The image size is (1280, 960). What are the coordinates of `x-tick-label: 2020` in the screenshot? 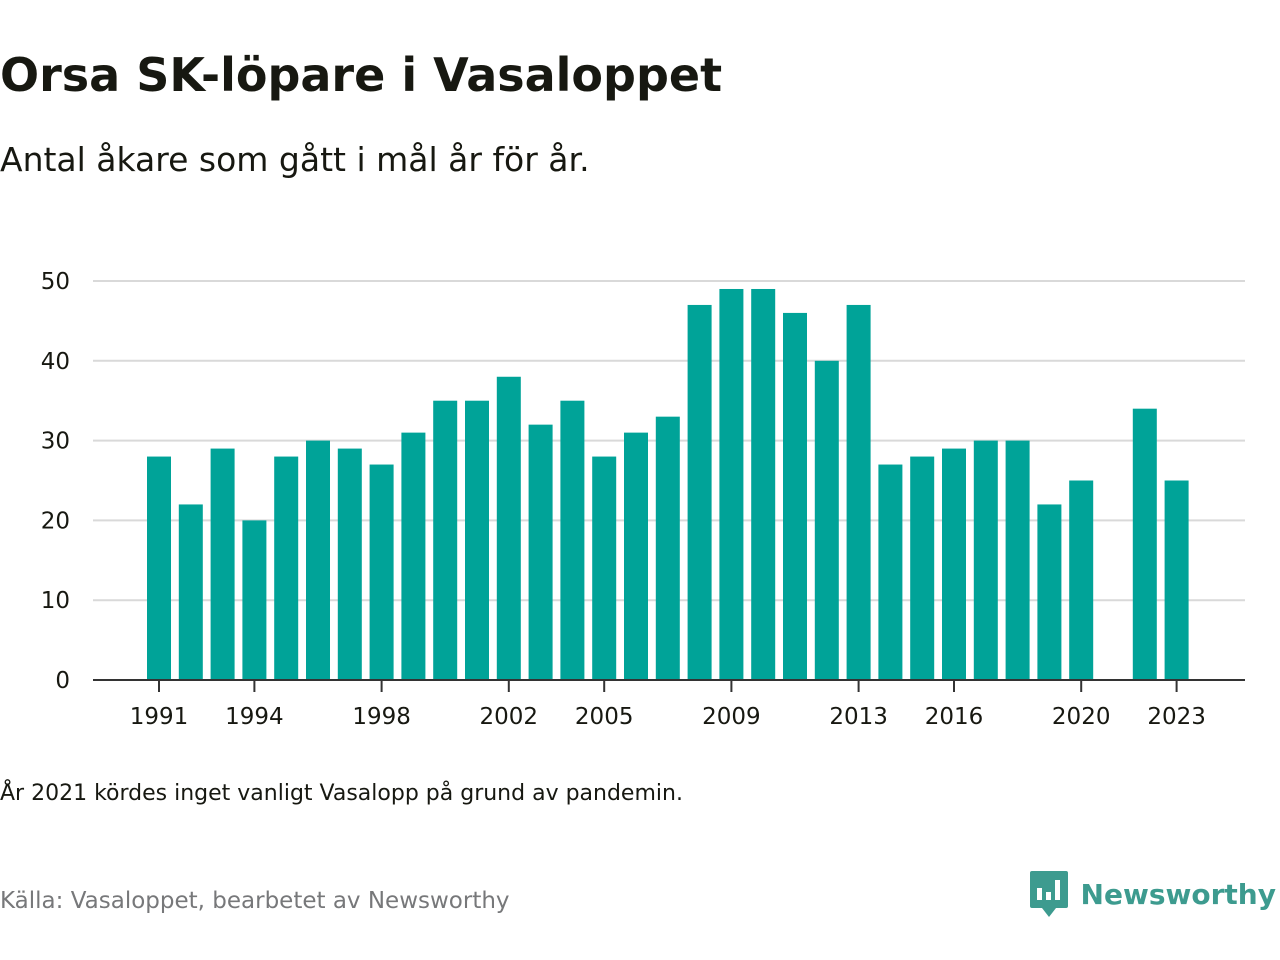 It's located at (1081, 717).